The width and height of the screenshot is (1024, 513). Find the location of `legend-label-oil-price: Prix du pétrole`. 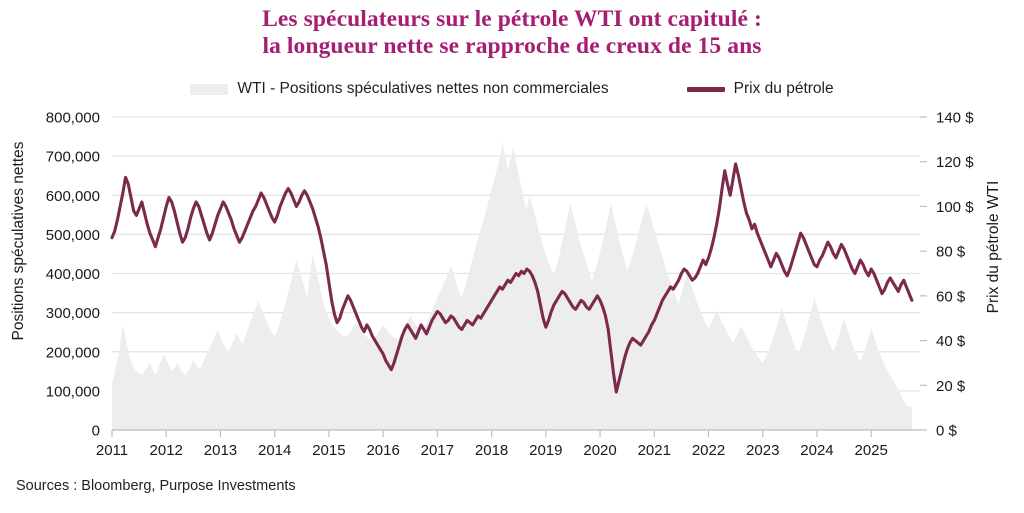

legend-label-oil-price: Prix du pétrole is located at coordinates (783, 88).